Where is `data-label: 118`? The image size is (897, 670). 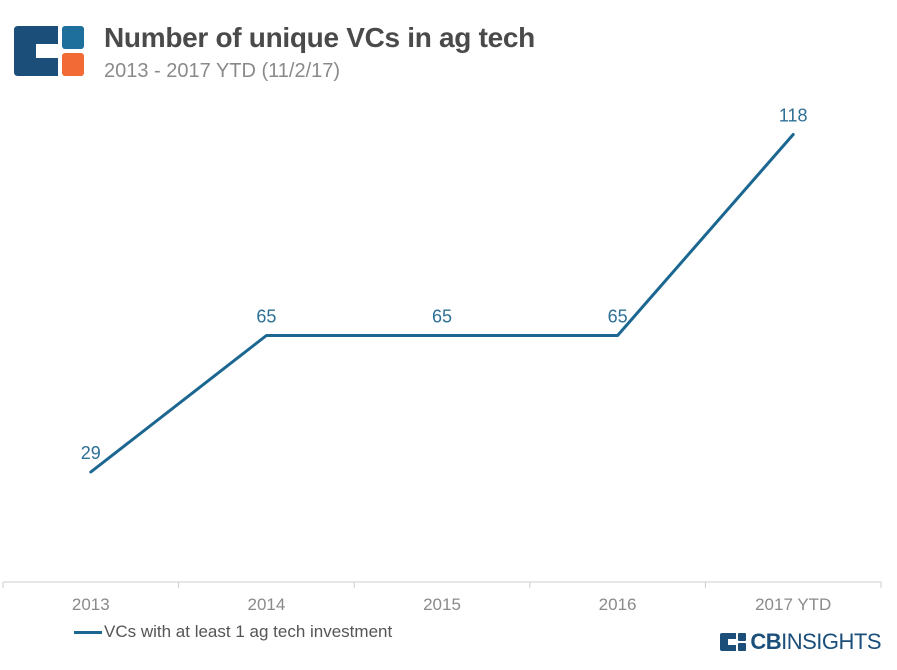
data-label: 118 is located at coordinates (793, 115).